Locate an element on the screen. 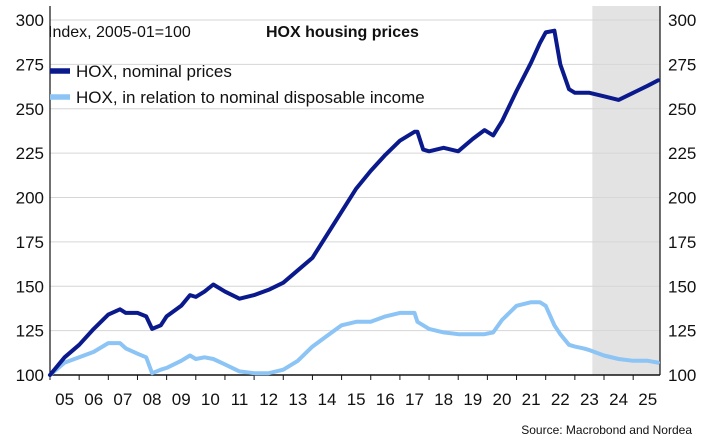 This screenshot has width=710, height=448. x-tick-label: 15 is located at coordinates (356, 399).